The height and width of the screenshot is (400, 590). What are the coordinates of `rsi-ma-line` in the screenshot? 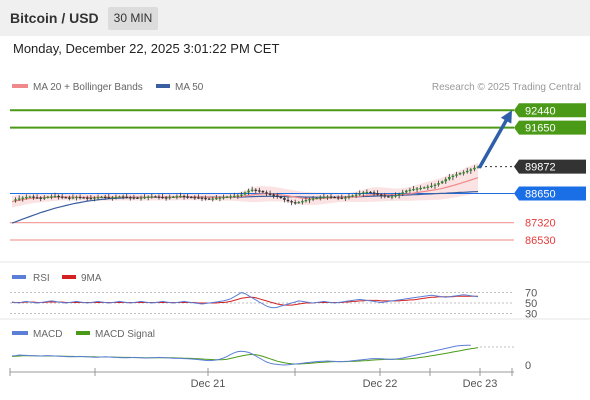 It's located at (245, 300).